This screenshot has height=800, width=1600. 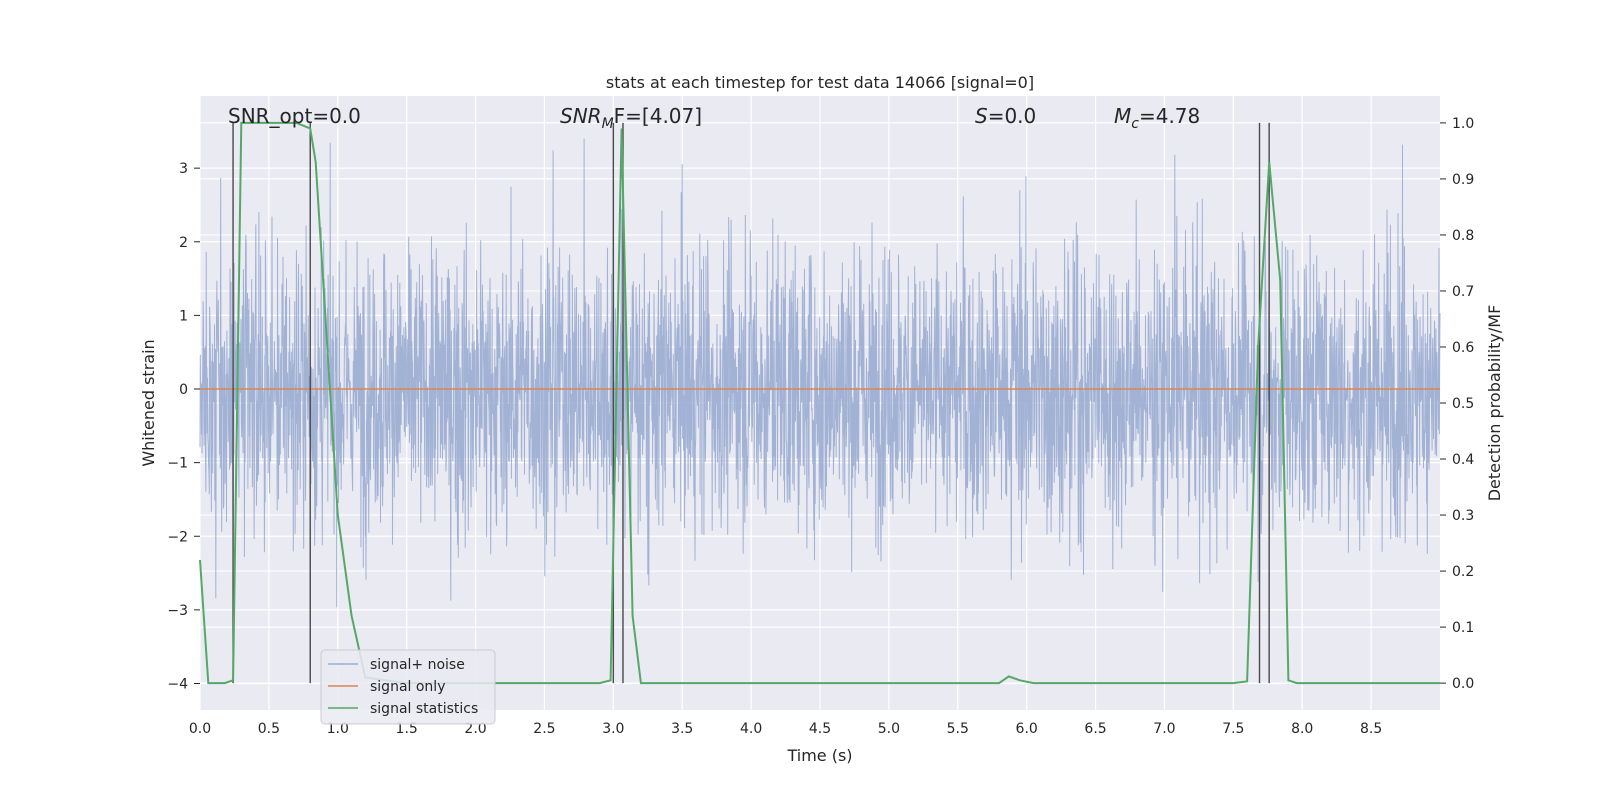 I want to click on x-tick-label: 5.0, so click(x=889, y=729).